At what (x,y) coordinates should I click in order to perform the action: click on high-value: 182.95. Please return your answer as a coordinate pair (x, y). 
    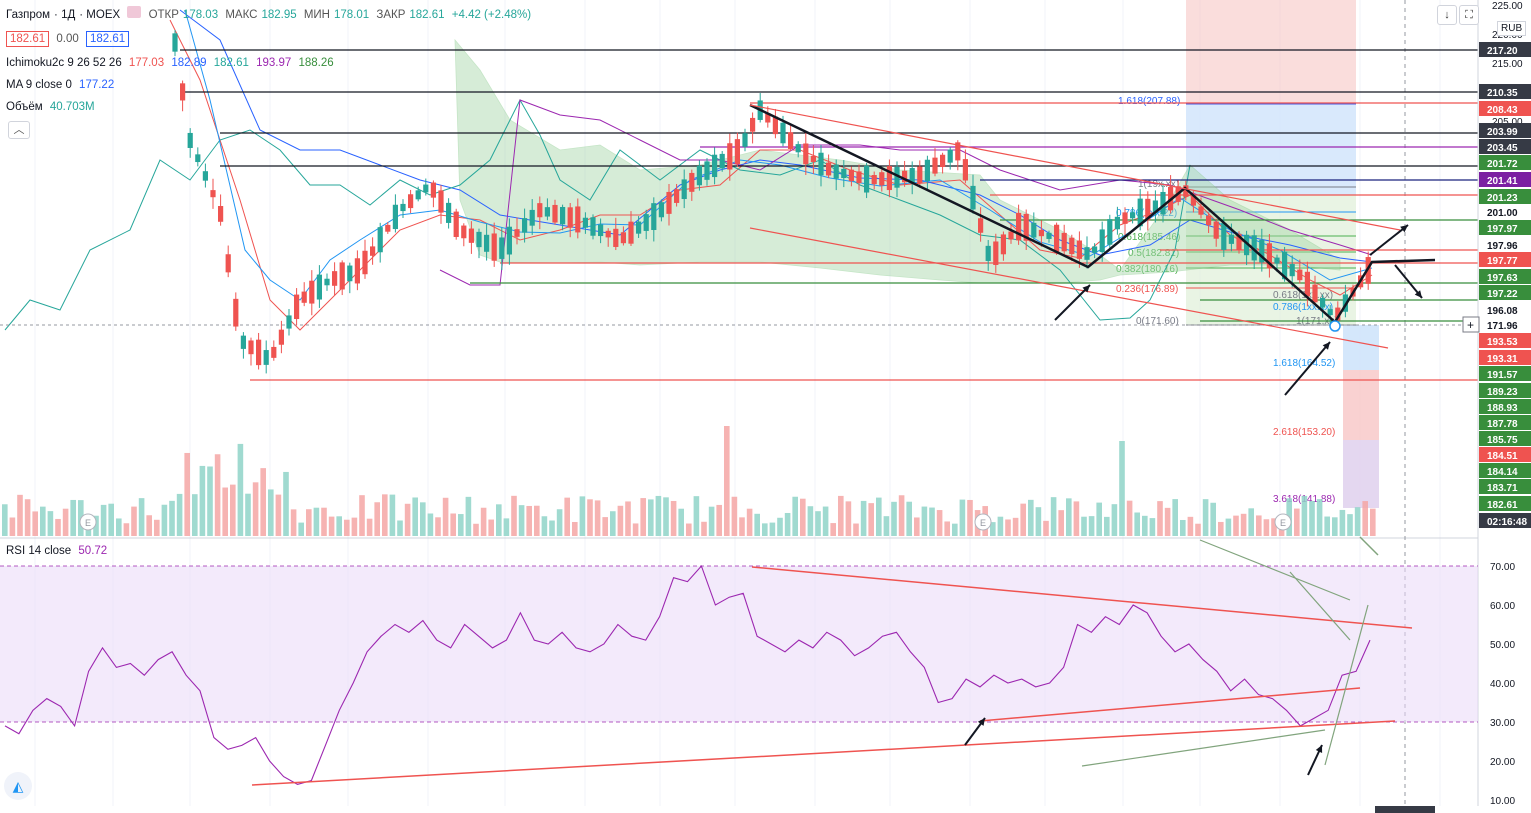
    Looking at the image, I should click on (279, 15).